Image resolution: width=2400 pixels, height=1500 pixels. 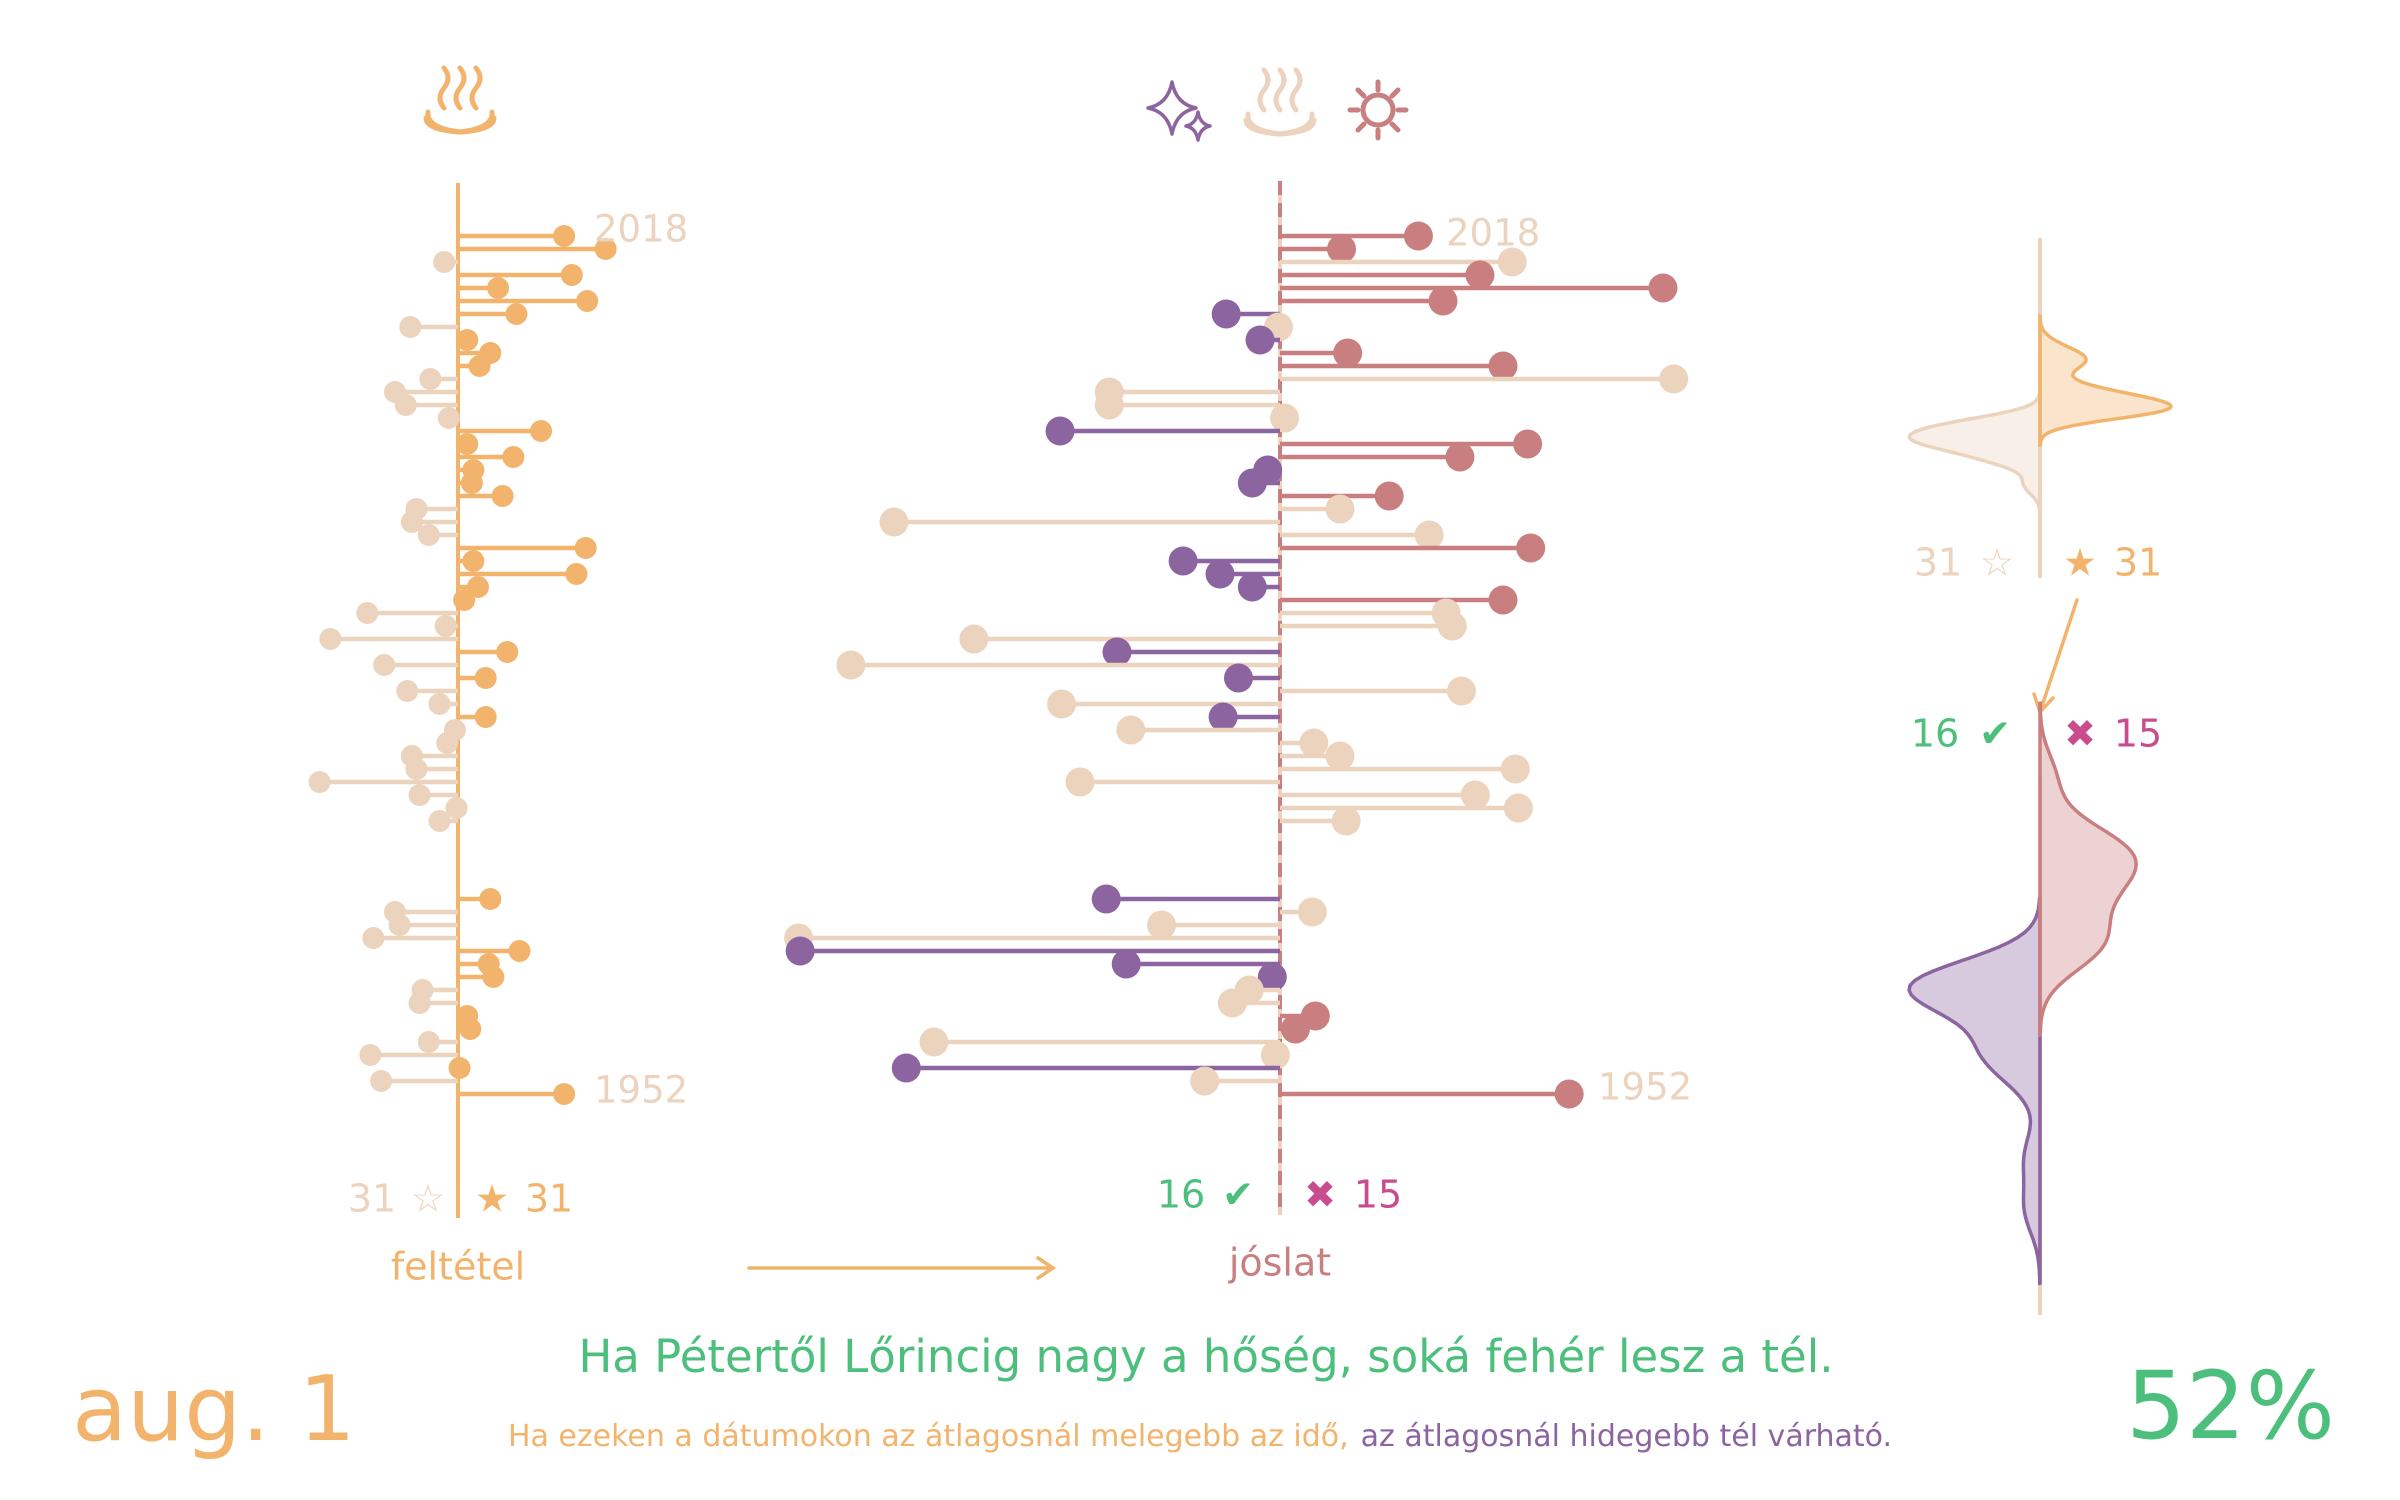 I want to click on onsen-icon, so click(x=1280, y=102).